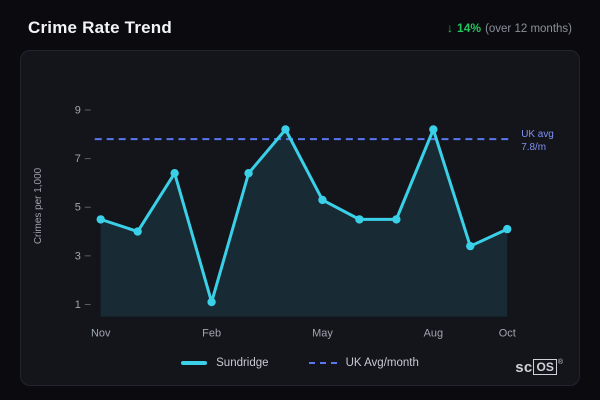 This screenshot has height=400, width=600. Describe the element at coordinates (78, 208) in the screenshot. I see `y-tick-label: 5` at that location.